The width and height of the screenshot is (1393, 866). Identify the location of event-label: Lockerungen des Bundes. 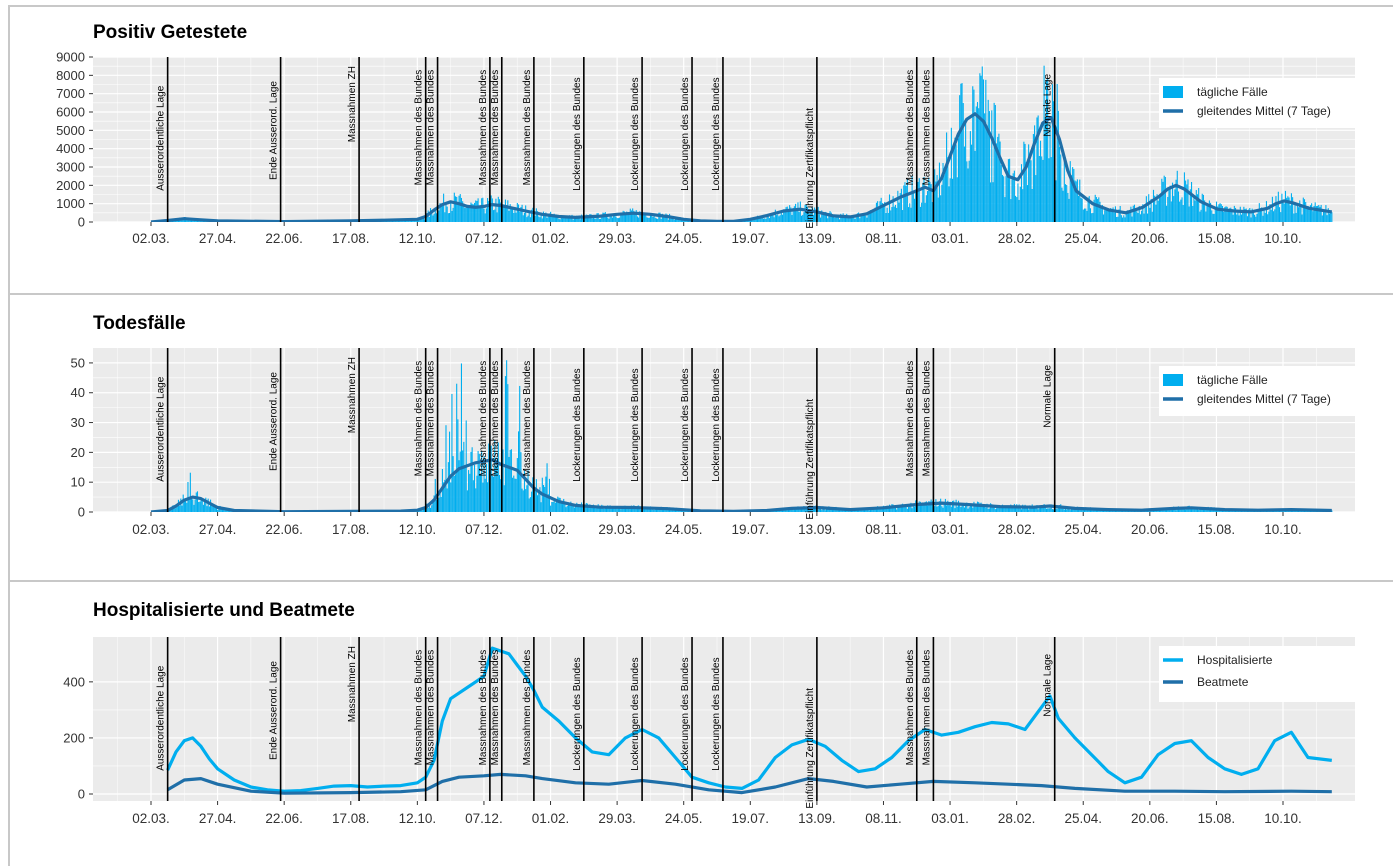
(716, 133).